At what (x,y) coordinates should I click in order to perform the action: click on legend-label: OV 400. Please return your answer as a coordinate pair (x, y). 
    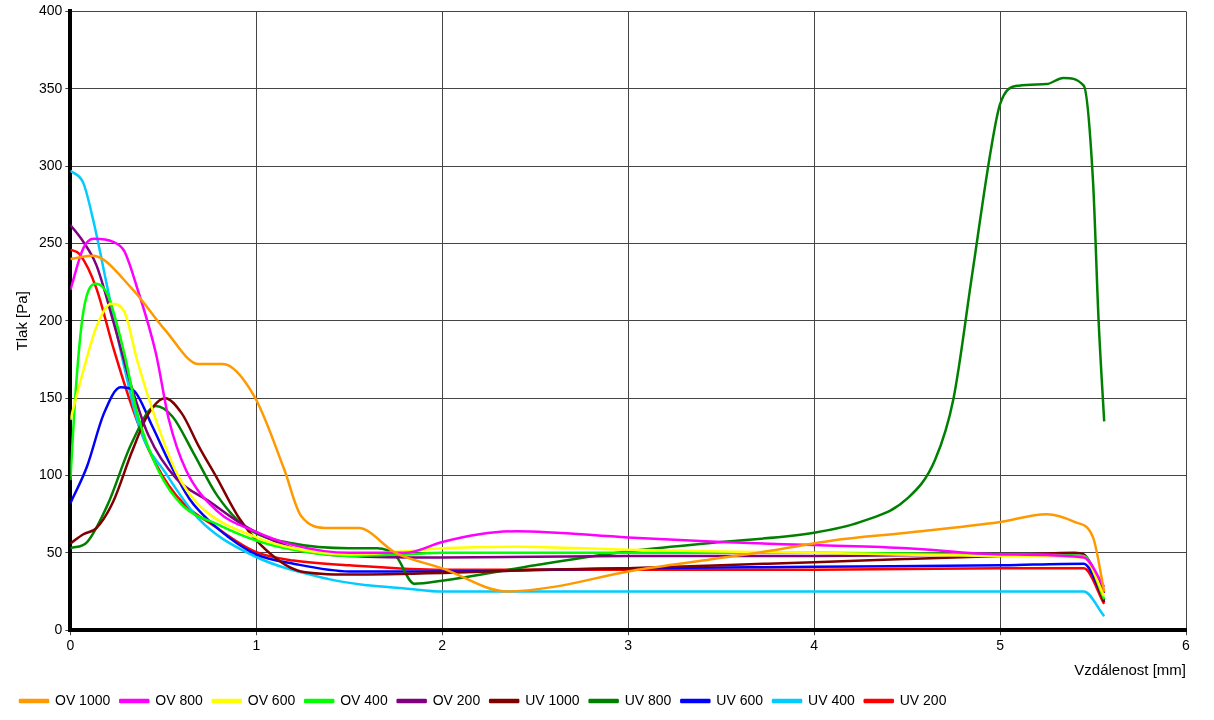
    Looking at the image, I should click on (364, 699).